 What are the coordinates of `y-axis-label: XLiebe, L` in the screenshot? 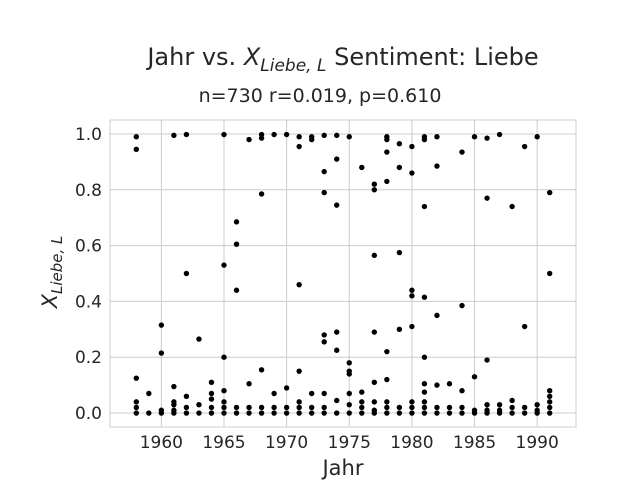 It's located at (52, 273).